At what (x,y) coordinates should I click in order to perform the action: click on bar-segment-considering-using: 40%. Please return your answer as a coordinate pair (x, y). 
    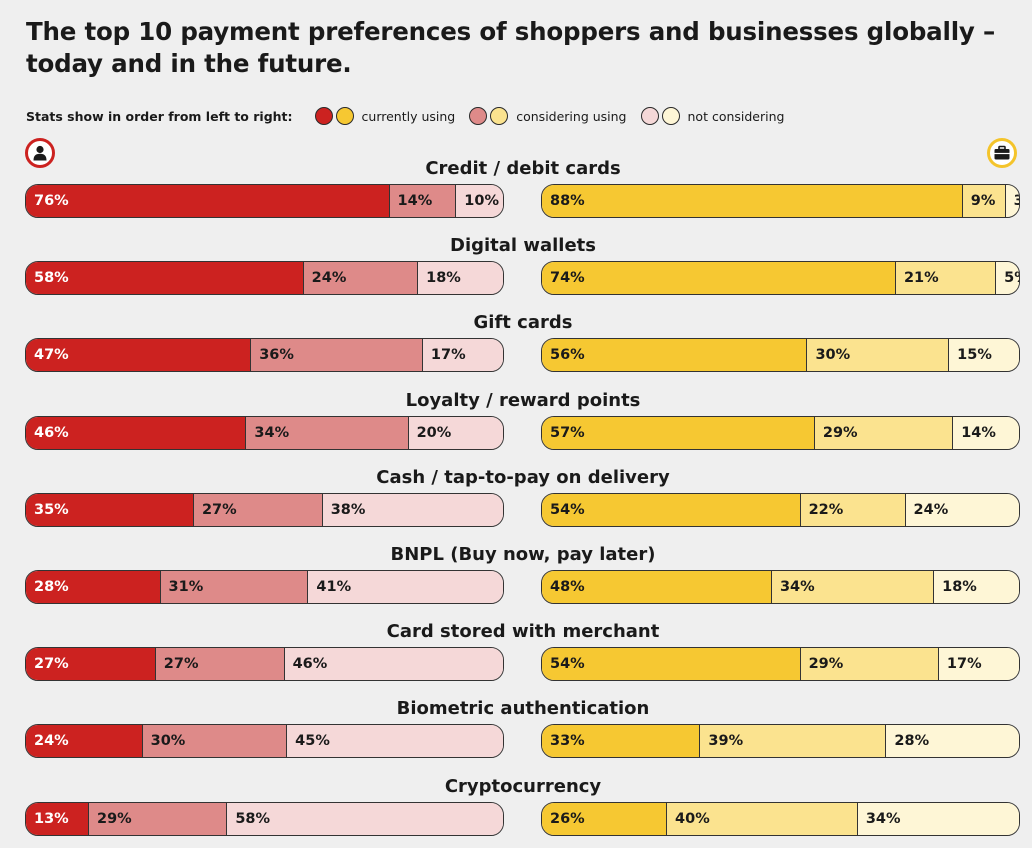
    Looking at the image, I should click on (761, 818).